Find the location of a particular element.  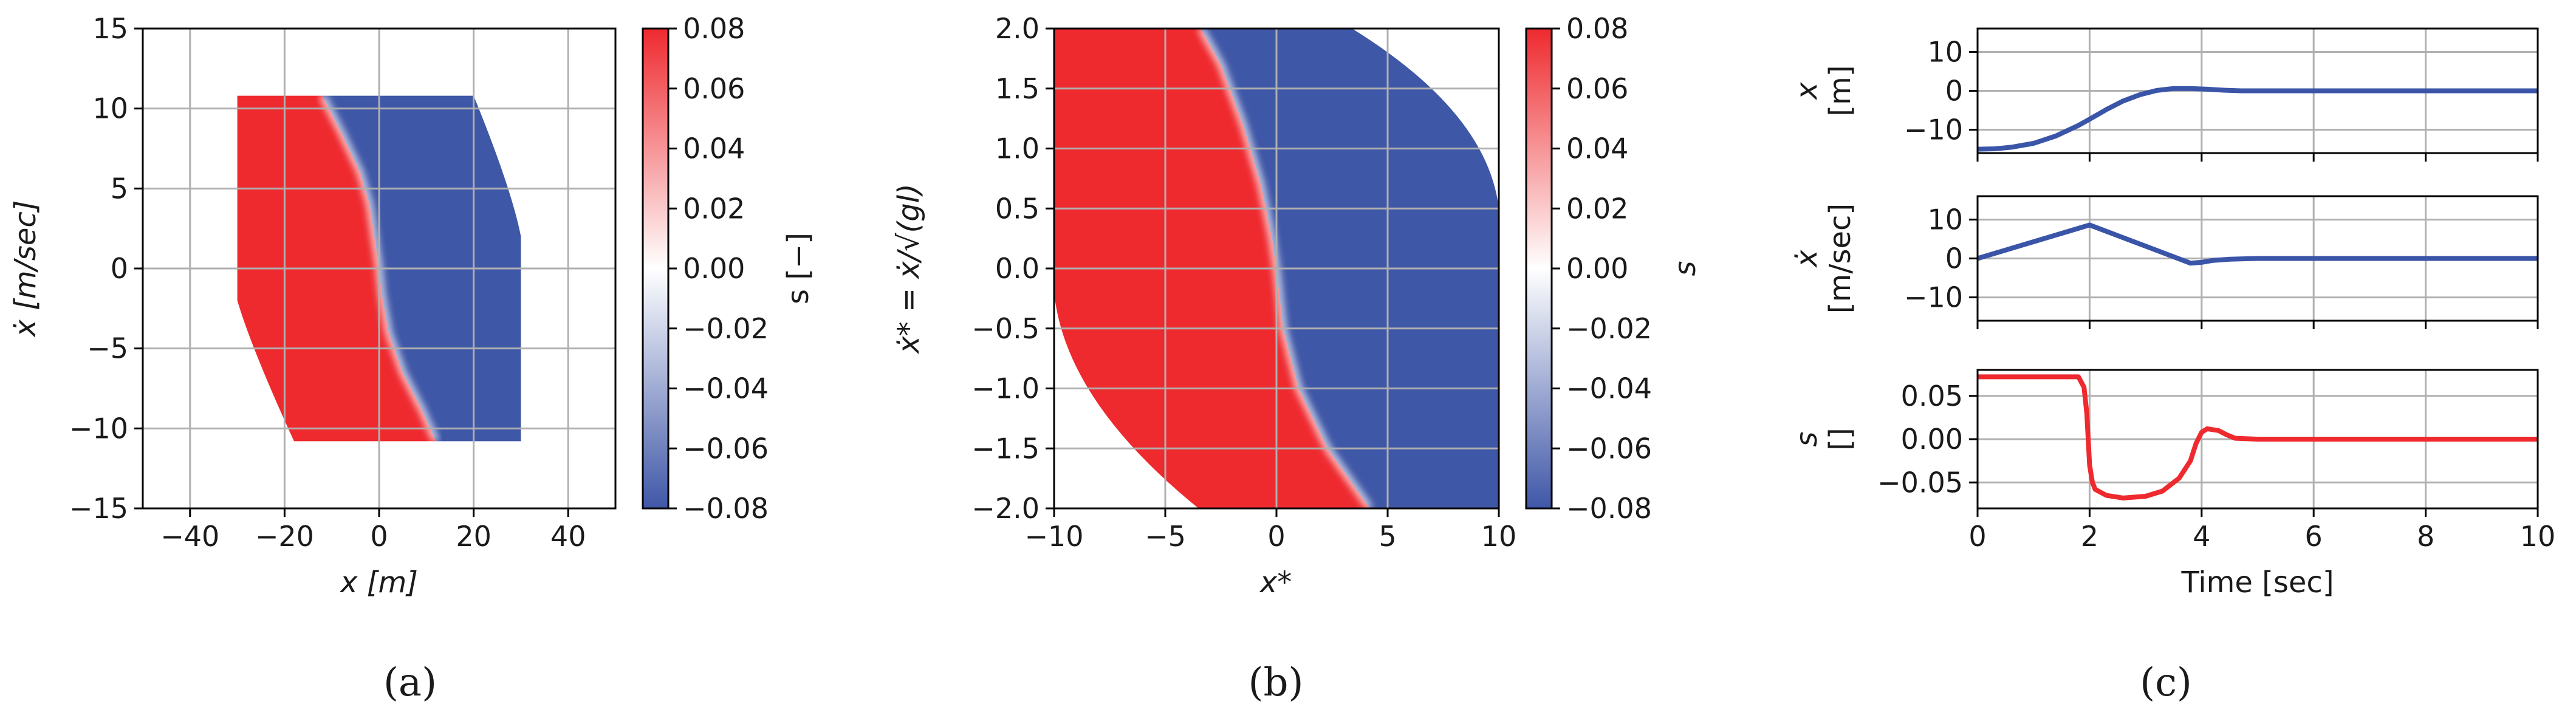

y-tick-label: −5 is located at coordinates (108, 348).